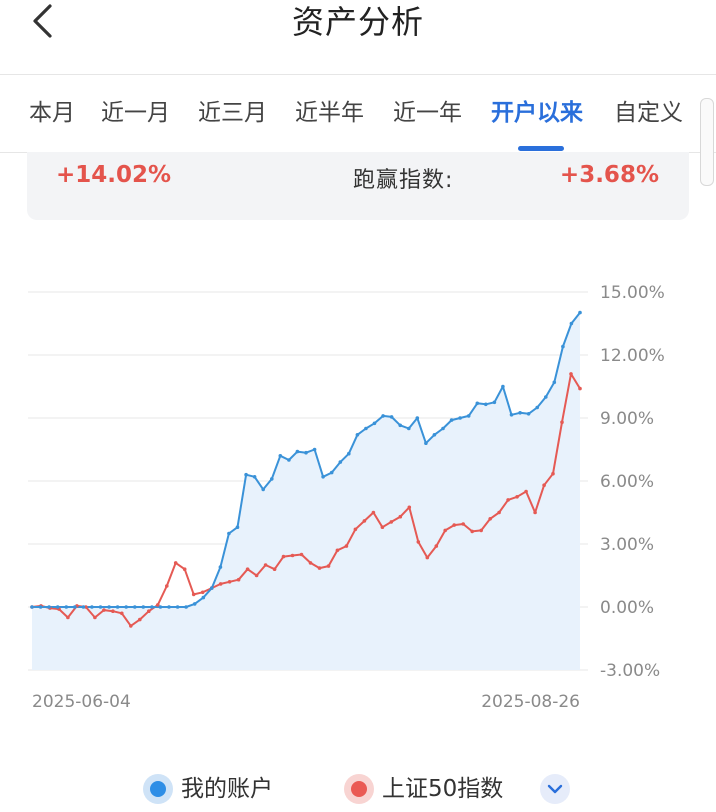  What do you see at coordinates (627, 608) in the screenshot?
I see `y-tick-label: 0.00%` at bounding box center [627, 608].